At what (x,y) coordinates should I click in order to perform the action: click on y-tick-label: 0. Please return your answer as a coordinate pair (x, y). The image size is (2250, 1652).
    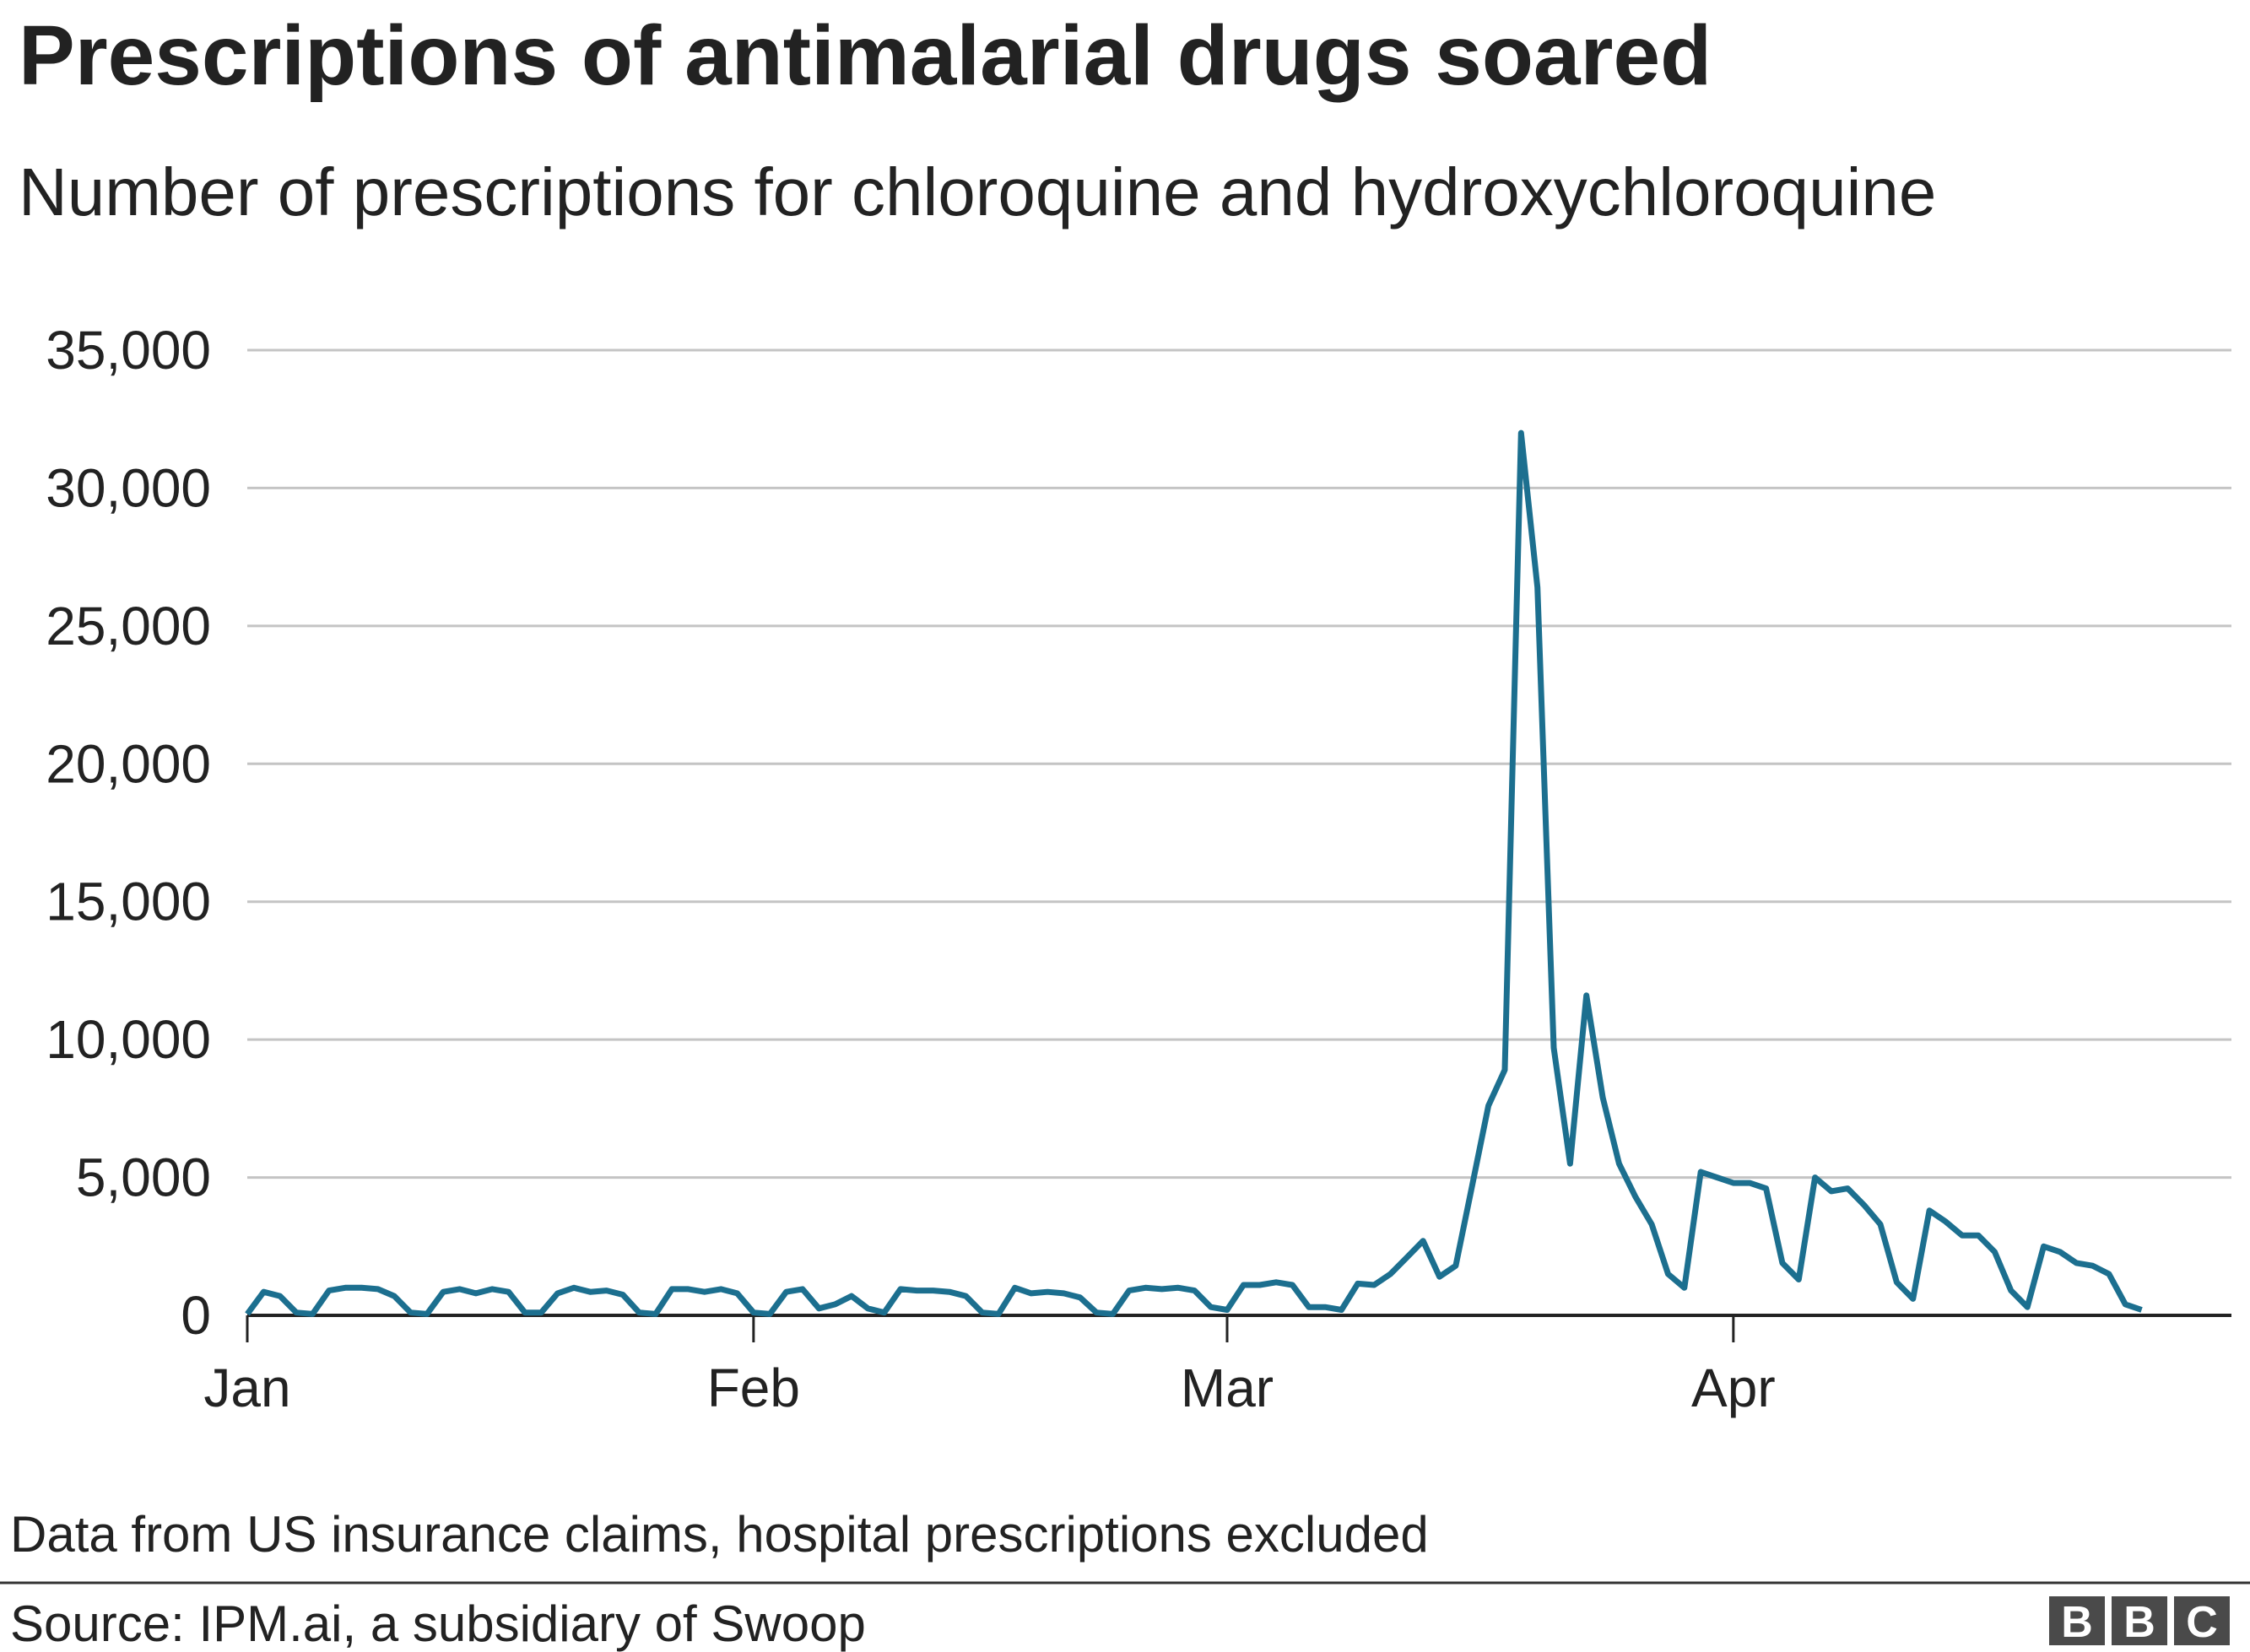
    Looking at the image, I should click on (196, 1315).